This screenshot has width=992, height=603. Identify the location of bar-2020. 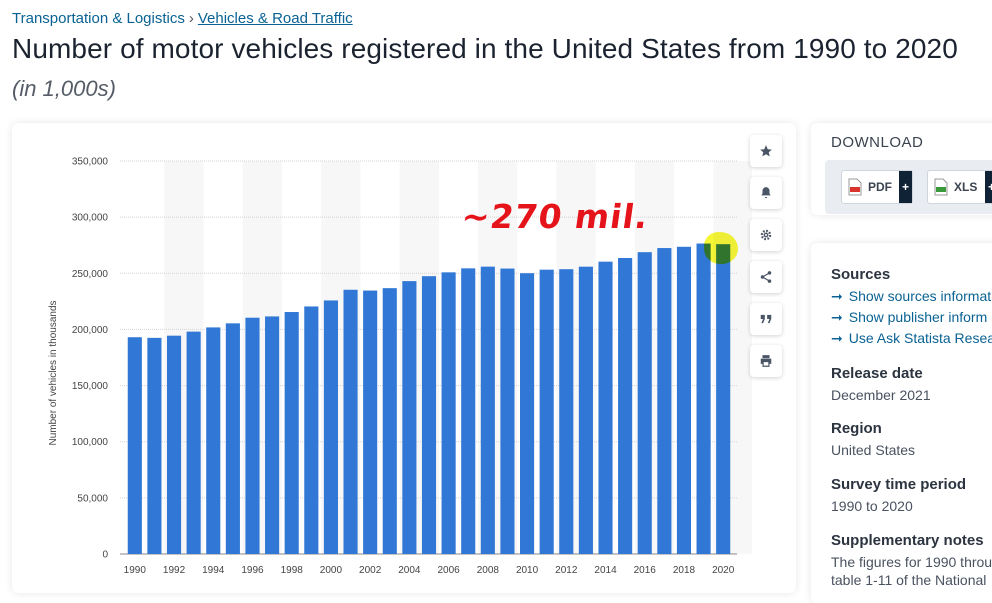
(723, 399).